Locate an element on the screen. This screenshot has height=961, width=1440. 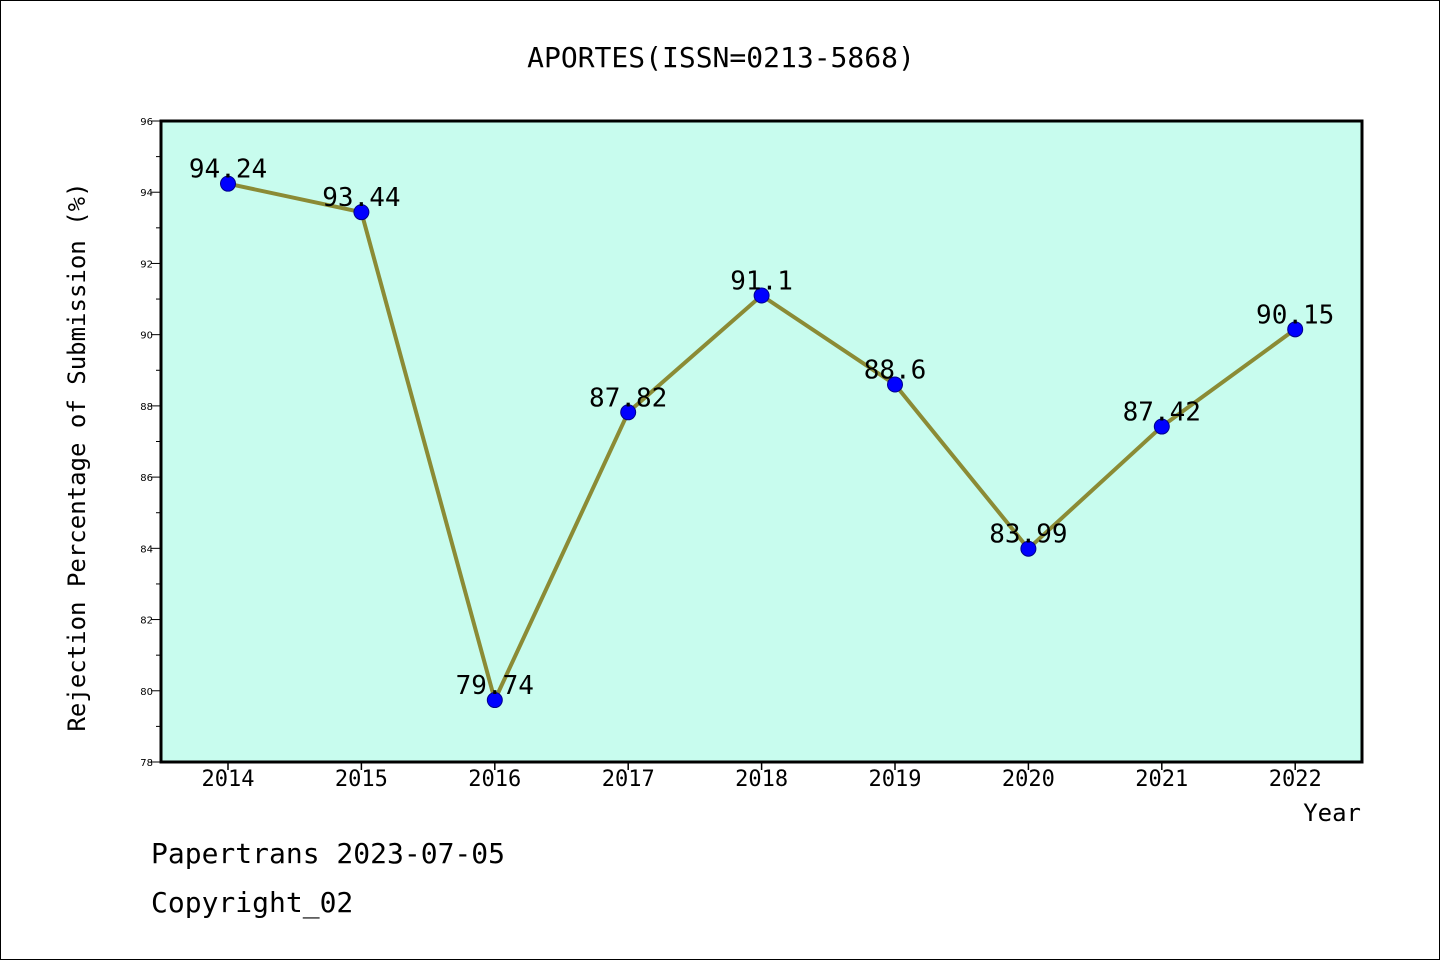
x-tick-label: 2019 is located at coordinates (895, 779).